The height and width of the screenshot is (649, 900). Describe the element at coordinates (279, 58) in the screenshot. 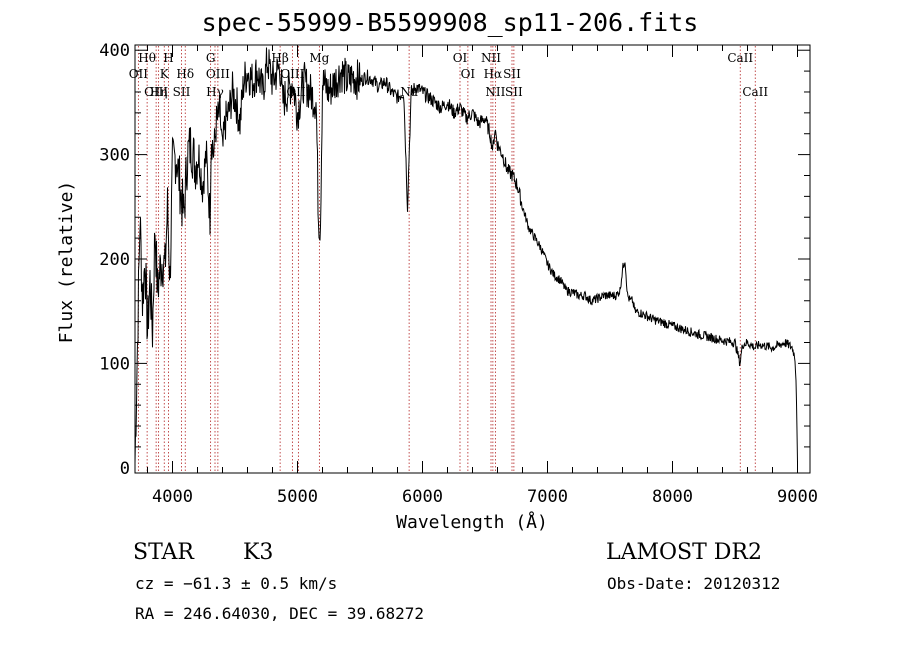

I see `marker-label: Hβ` at that location.